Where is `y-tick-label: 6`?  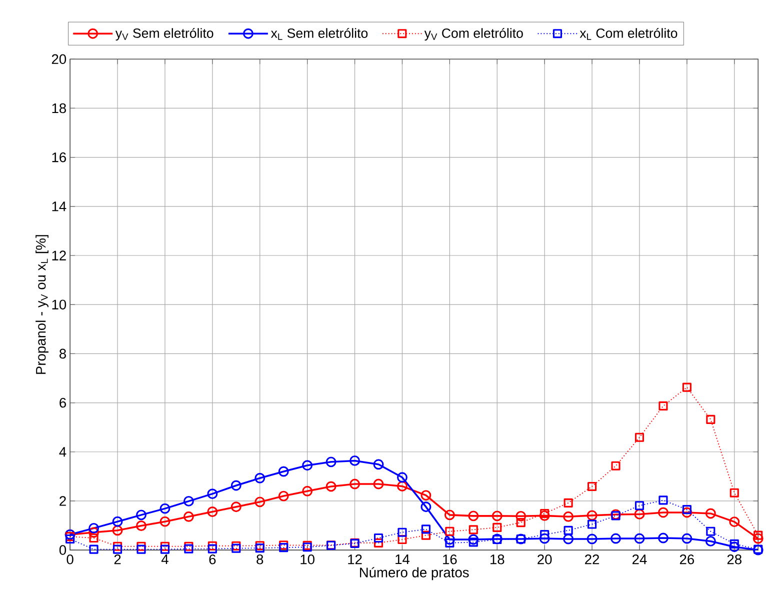 y-tick-label: 6 is located at coordinates (63, 403).